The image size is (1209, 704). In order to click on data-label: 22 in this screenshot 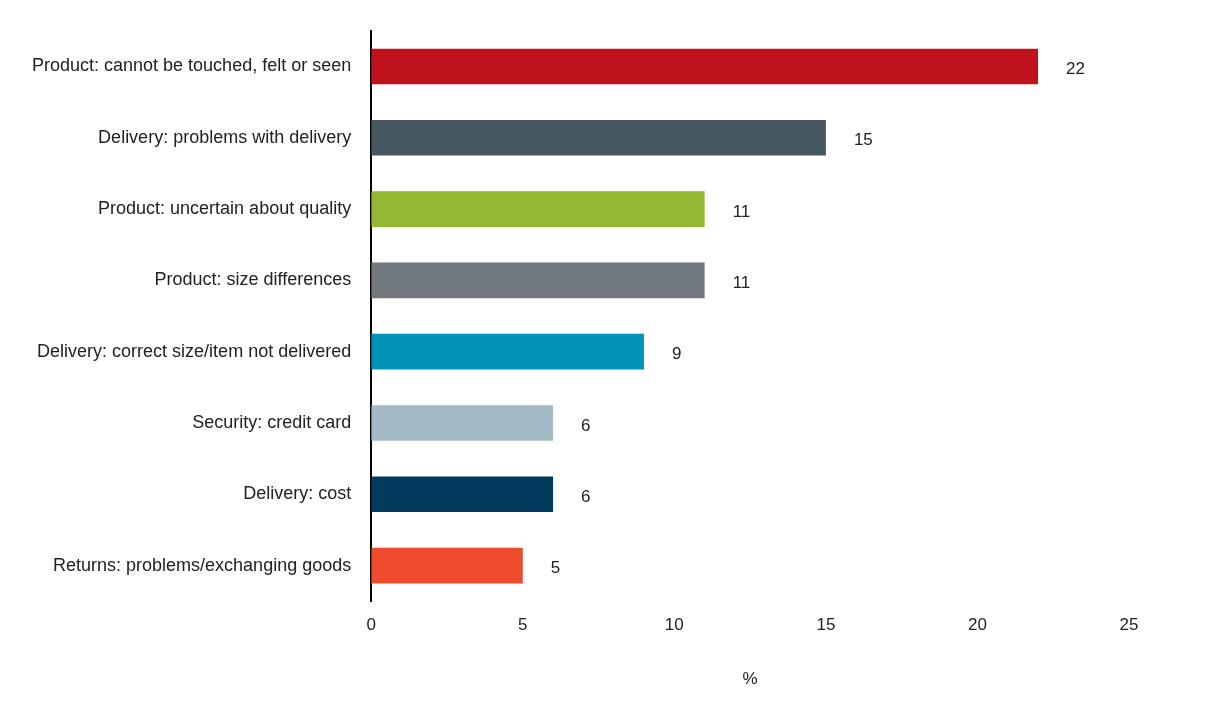, I will do `click(1075, 69)`.